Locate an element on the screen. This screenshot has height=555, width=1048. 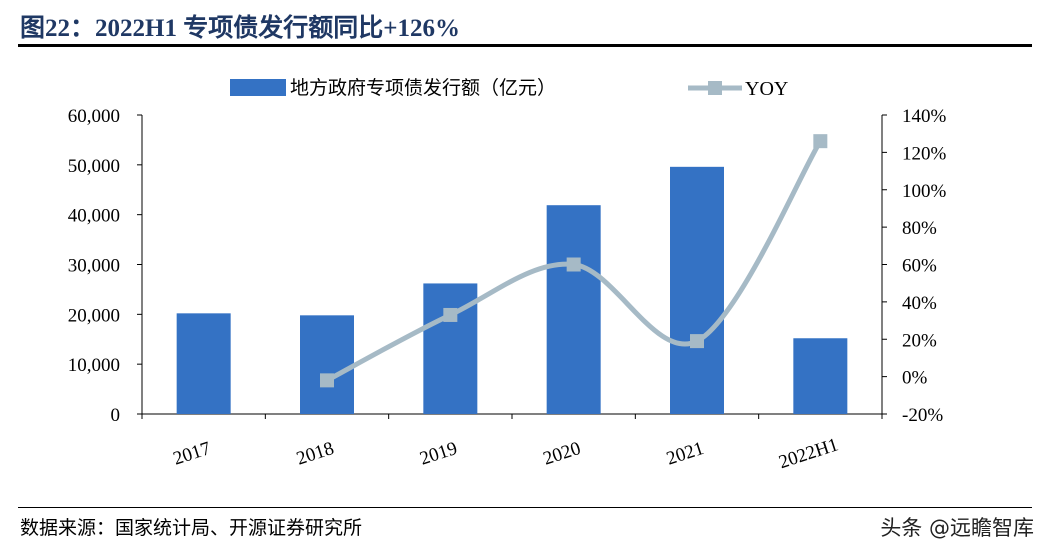
bar-2022H1 is located at coordinates (820, 376).